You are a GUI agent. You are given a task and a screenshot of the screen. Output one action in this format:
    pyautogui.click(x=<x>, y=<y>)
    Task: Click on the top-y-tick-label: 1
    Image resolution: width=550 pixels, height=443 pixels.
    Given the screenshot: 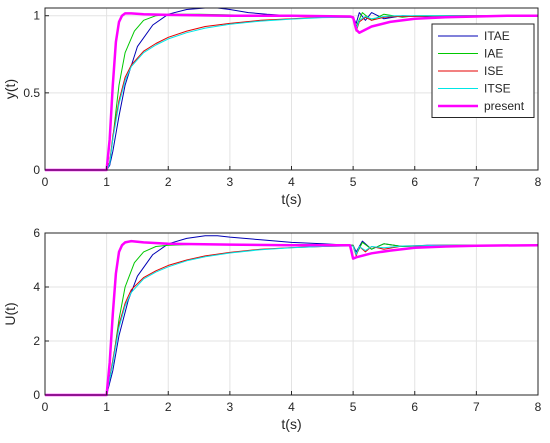 What is the action you would take?
    pyautogui.click(x=36, y=16)
    